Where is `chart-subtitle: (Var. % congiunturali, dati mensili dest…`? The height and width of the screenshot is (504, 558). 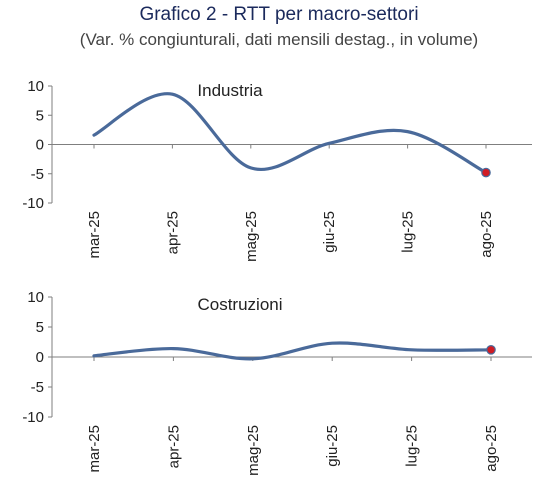 chart-subtitle: (Var. % congiunturali, dati mensili dest… is located at coordinates (279, 39).